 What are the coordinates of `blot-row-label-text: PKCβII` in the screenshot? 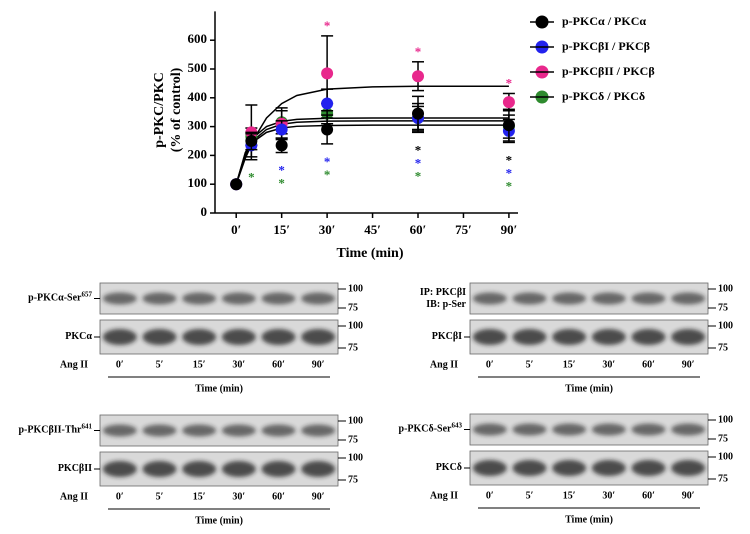 It's located at (75, 468).